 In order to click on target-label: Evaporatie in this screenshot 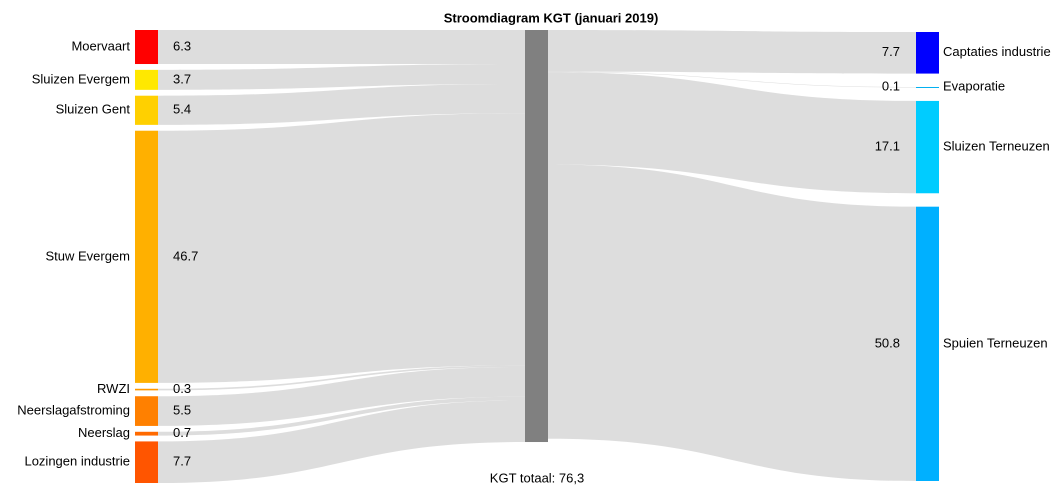, I will do `click(974, 86)`.